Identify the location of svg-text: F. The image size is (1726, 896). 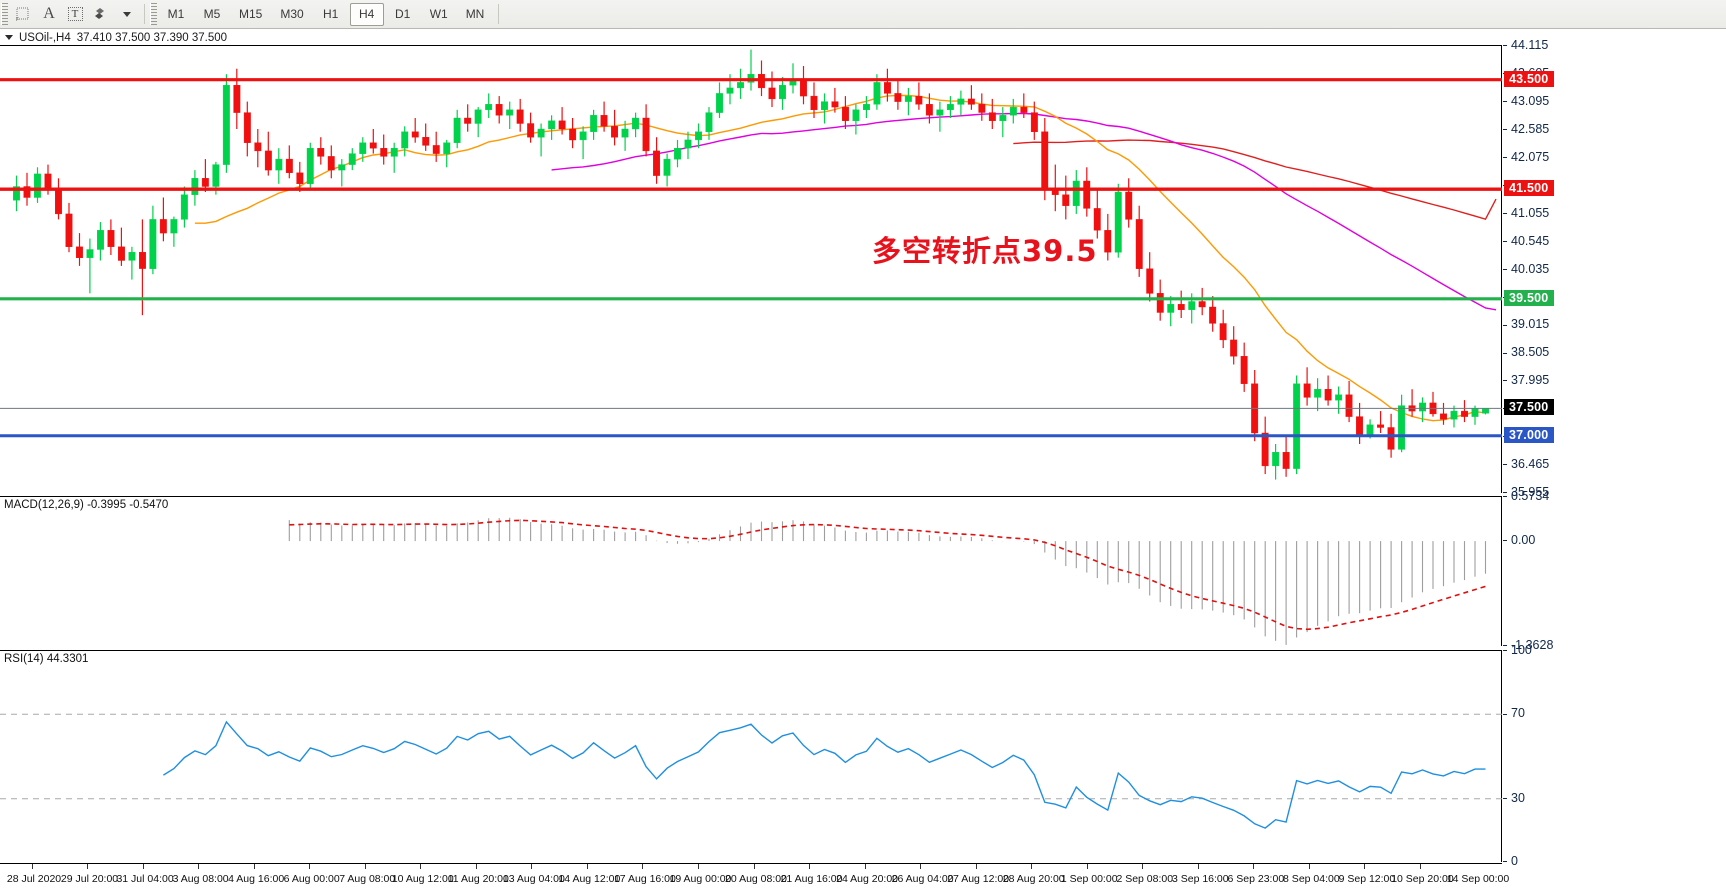
(17, 19).